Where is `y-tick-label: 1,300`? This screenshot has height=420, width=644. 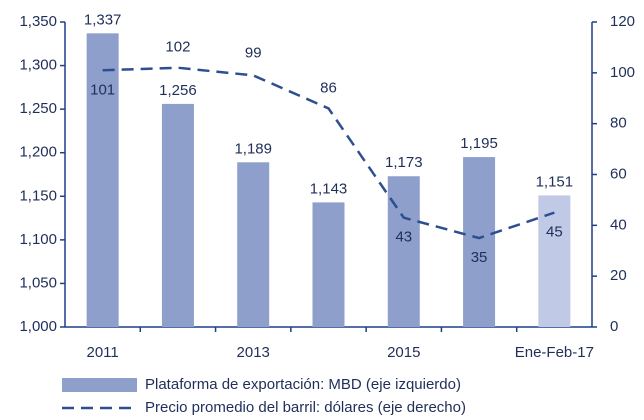 y-tick-label: 1,300 is located at coordinates (38, 65).